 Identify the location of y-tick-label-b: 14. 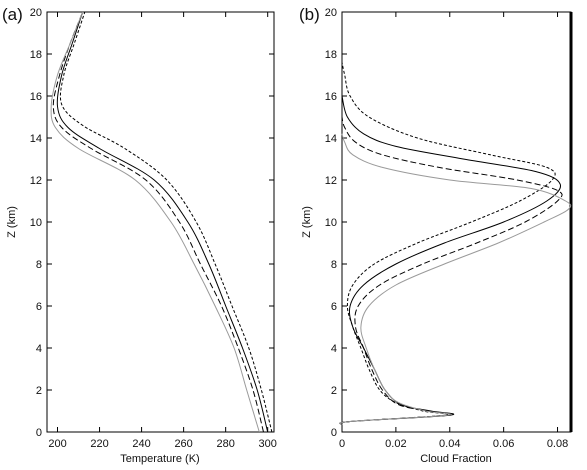
(331, 139).